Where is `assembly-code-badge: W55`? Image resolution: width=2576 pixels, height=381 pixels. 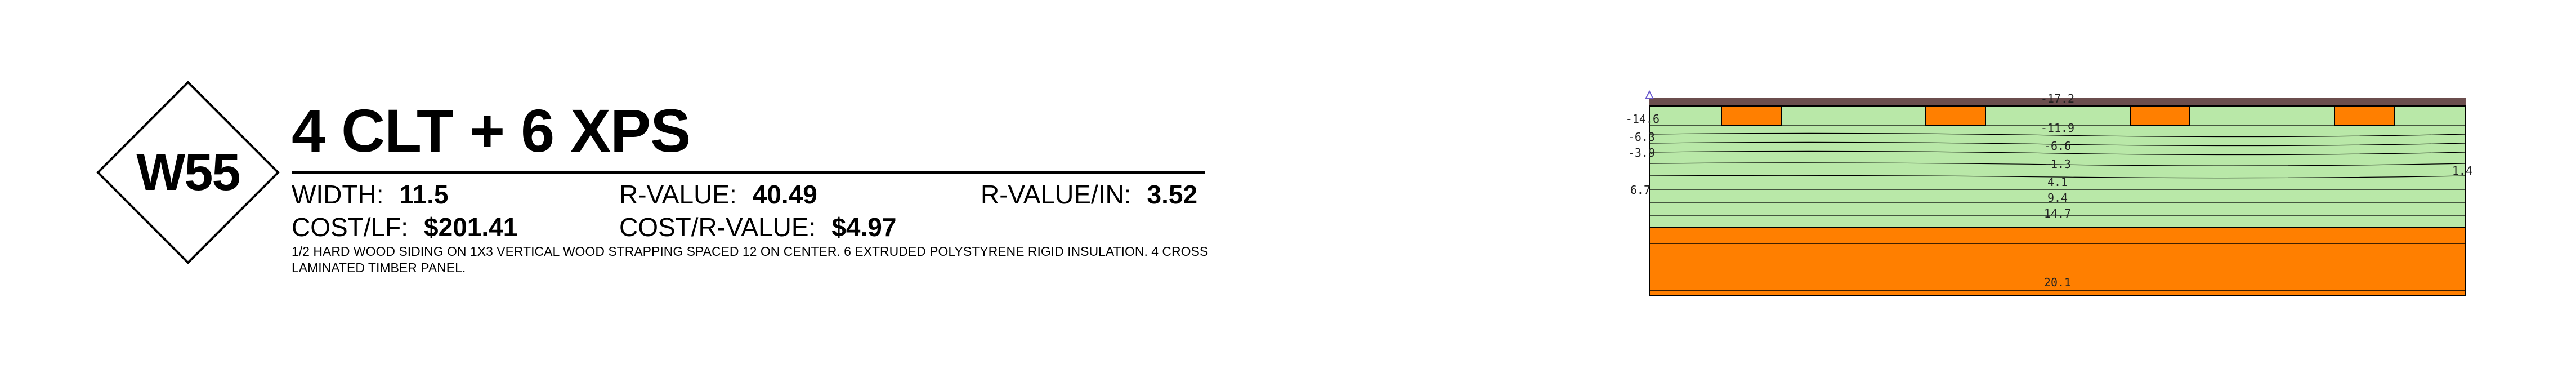
assembly-code-badge: W55 is located at coordinates (188, 172).